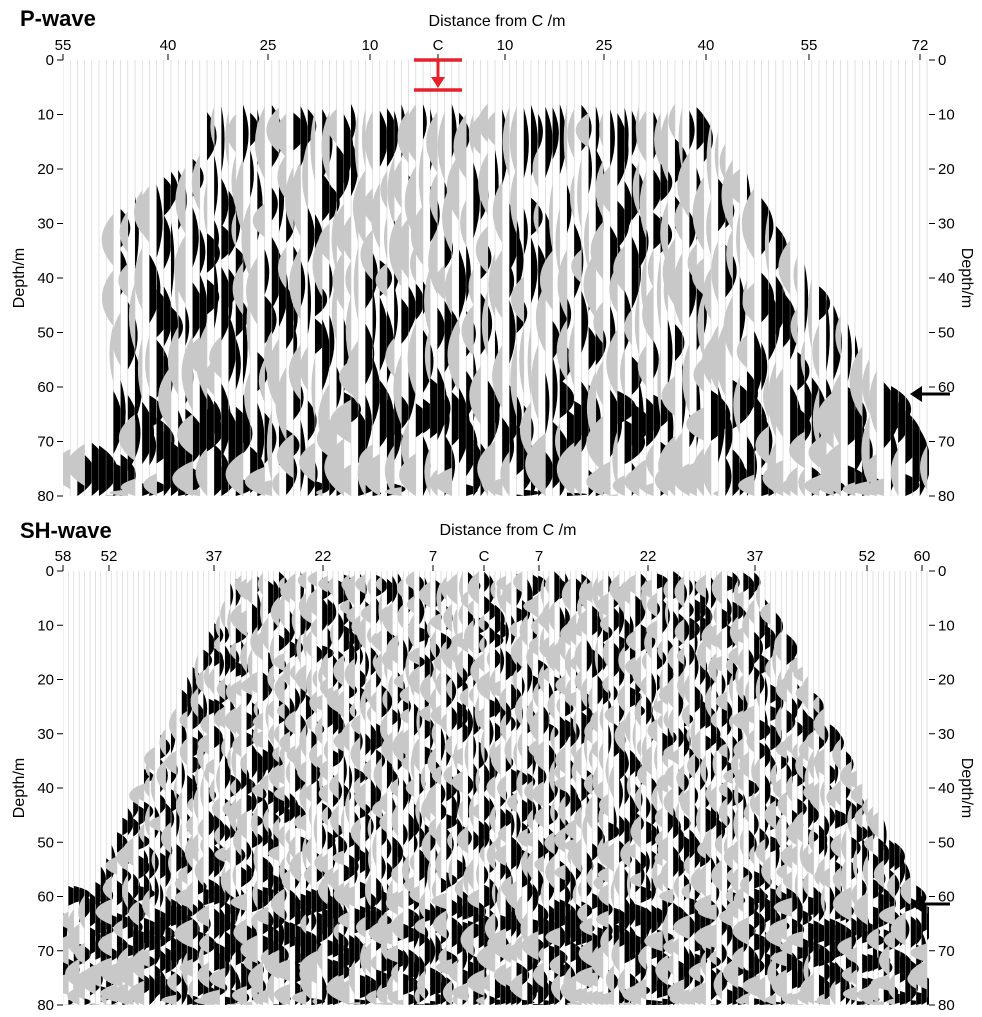  I want to click on y-tick-label-left: 80, so click(45, 496).